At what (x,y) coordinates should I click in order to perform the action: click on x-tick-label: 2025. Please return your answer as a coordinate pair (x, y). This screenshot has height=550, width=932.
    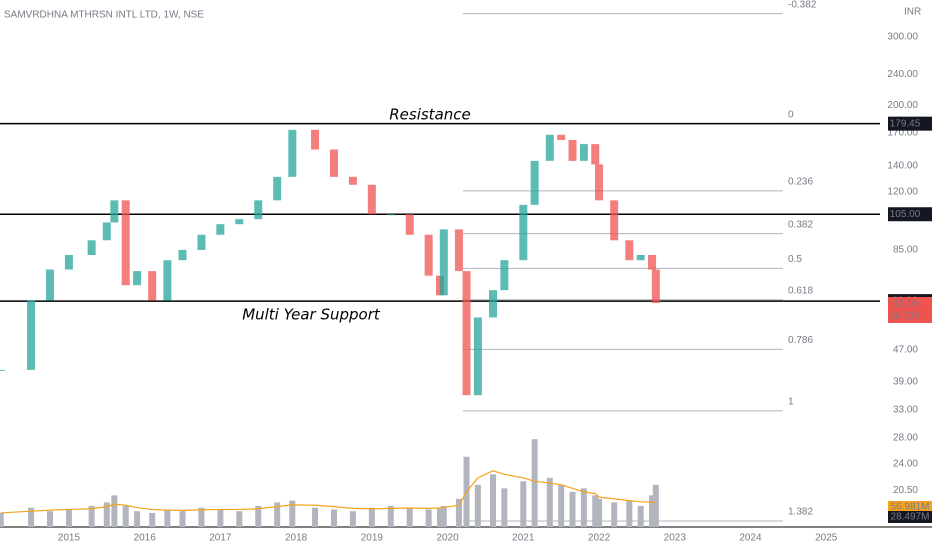
    Looking at the image, I should click on (826, 538).